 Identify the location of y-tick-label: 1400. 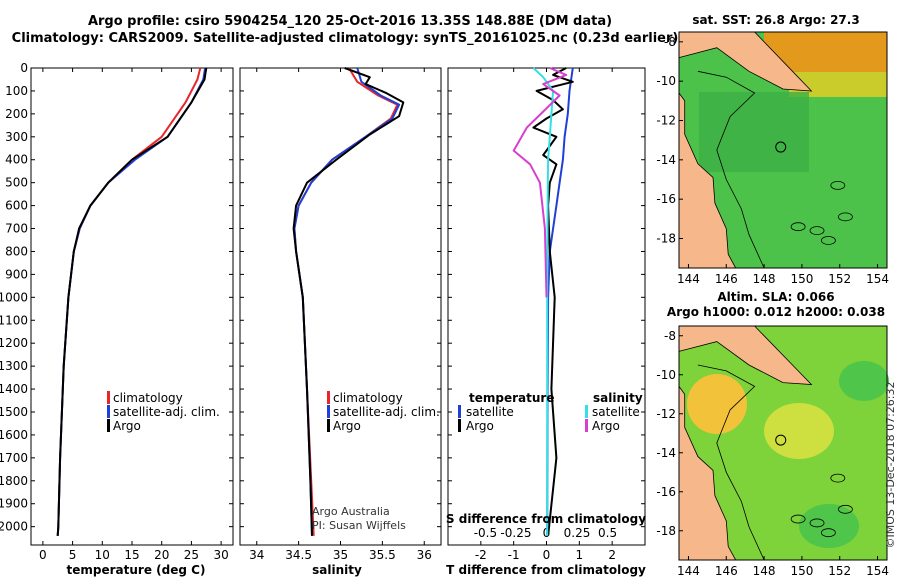
(14, 389).